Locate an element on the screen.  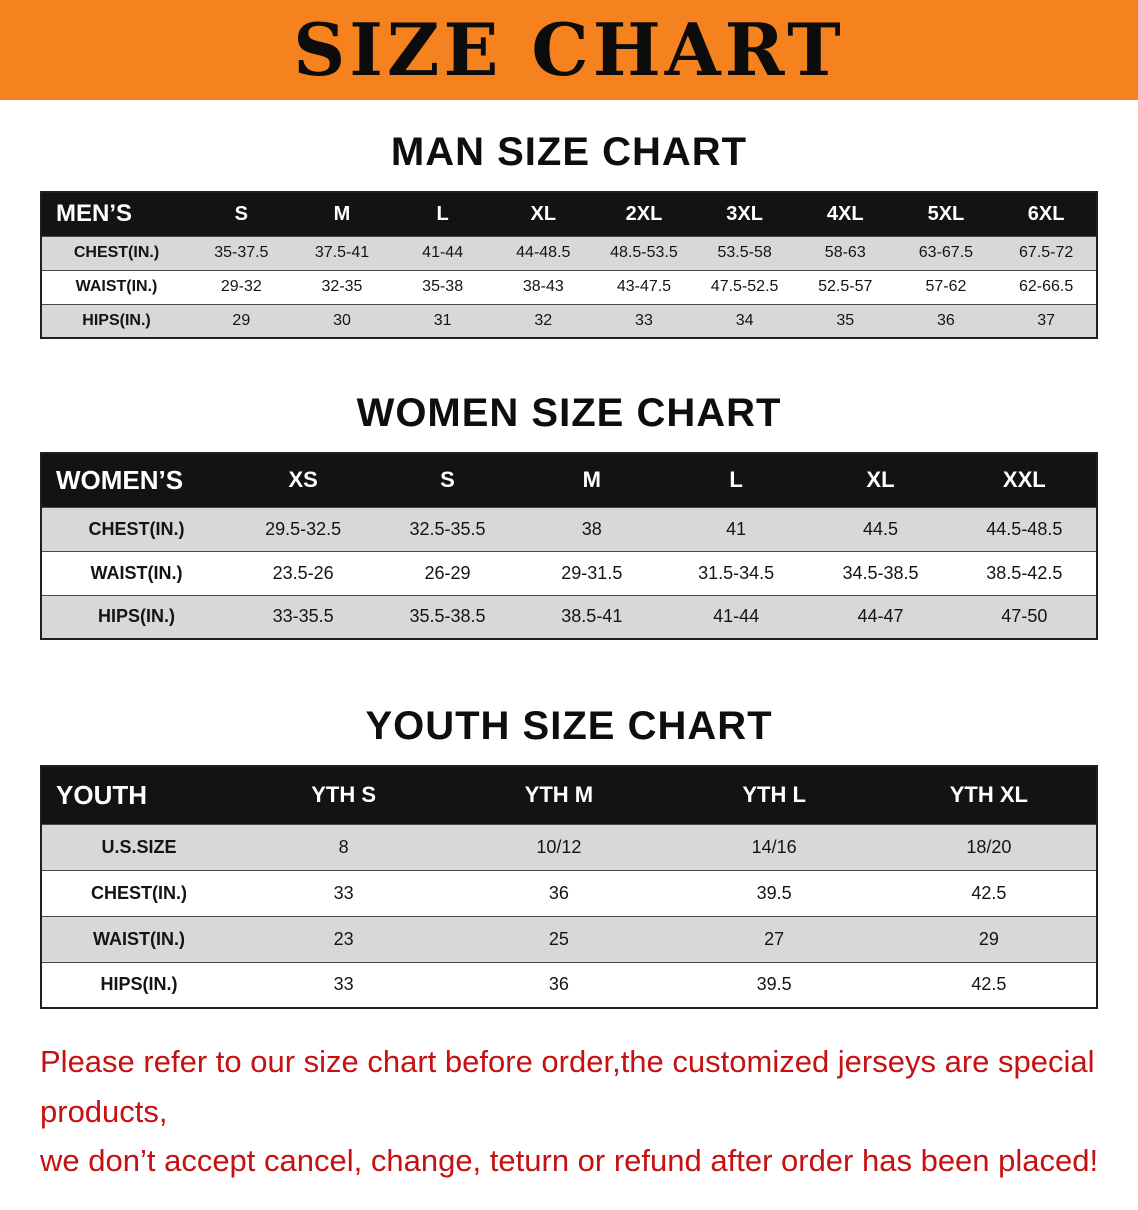
value-cell: 38.5-41 is located at coordinates (591, 616).